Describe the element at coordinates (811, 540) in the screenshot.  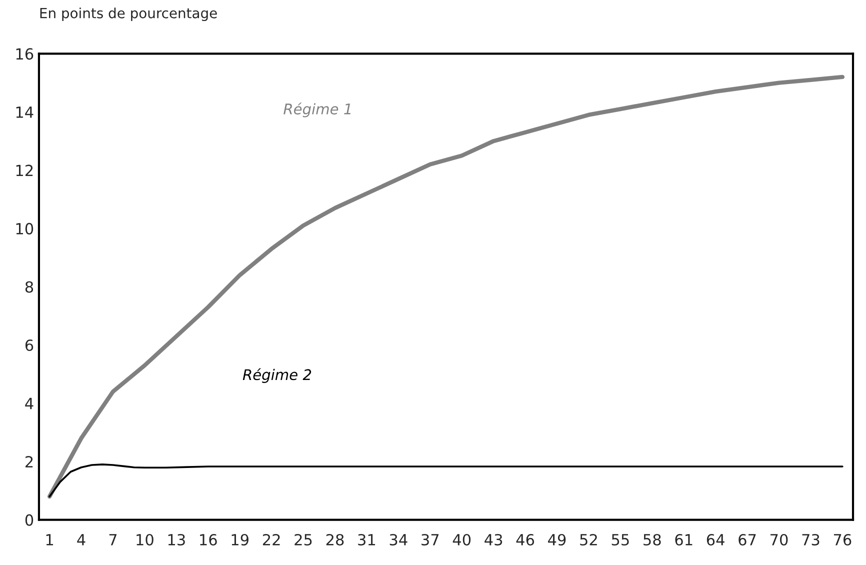
I see `x-tick-label: 73` at that location.